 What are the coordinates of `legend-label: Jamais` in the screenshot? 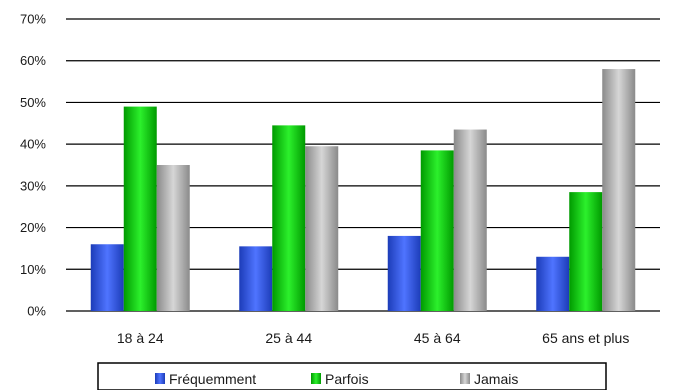 It's located at (496, 379).